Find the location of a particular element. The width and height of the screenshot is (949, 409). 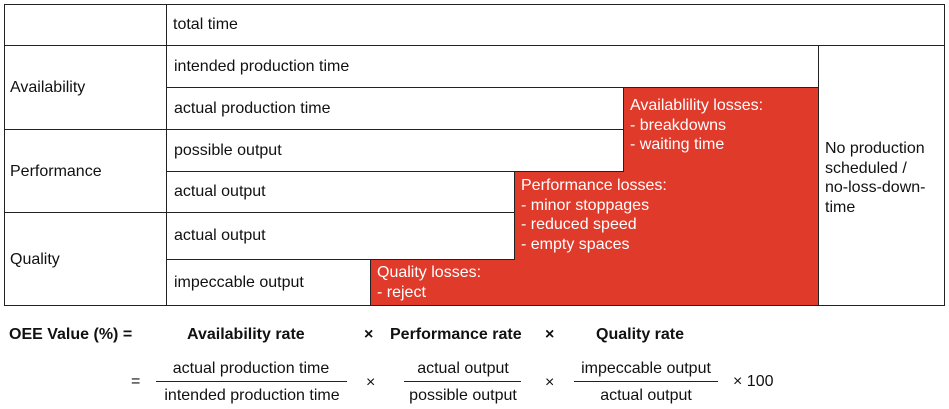

row-label: impeccable output is located at coordinates (239, 282).